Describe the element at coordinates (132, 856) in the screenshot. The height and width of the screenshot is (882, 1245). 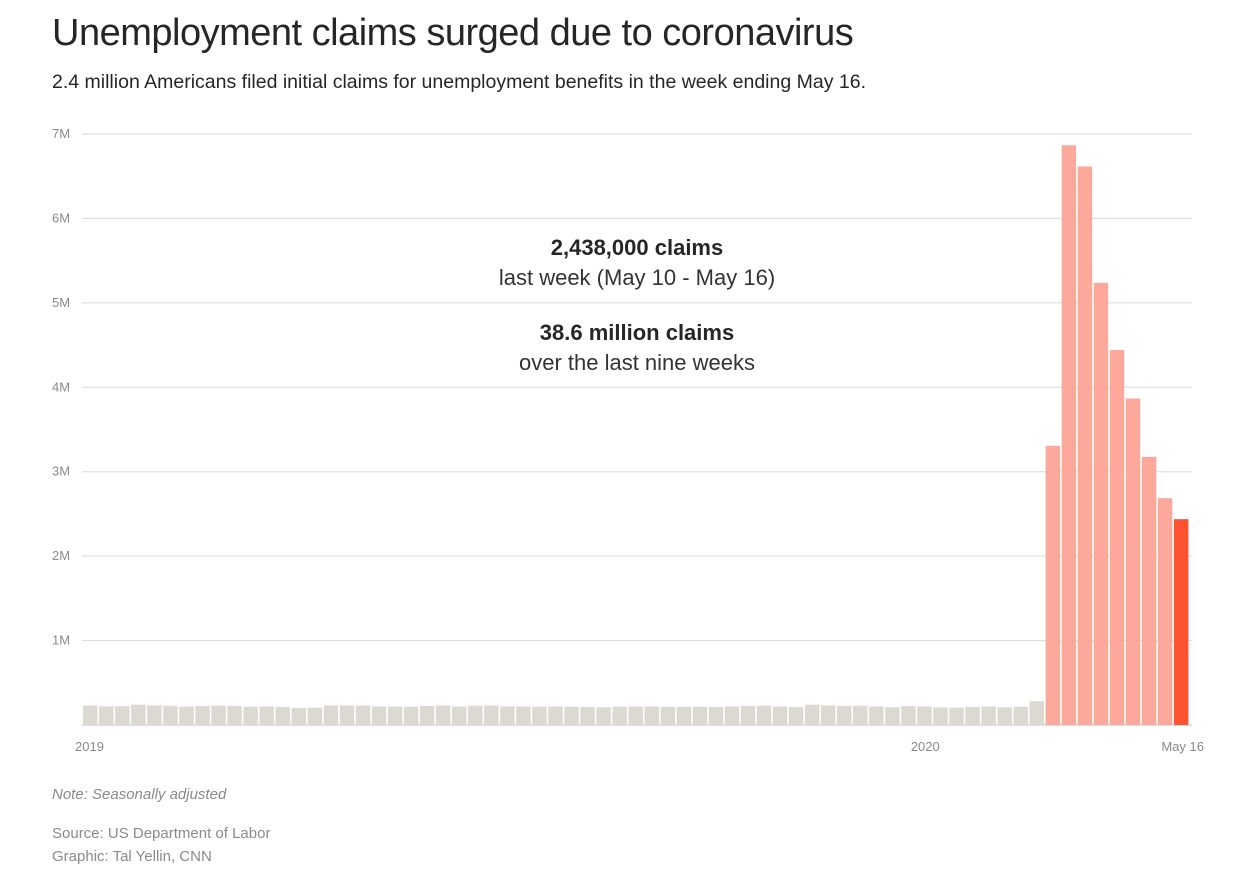
I see `graphic-credit: Graphic: Tal Yellin, CNN` at that location.